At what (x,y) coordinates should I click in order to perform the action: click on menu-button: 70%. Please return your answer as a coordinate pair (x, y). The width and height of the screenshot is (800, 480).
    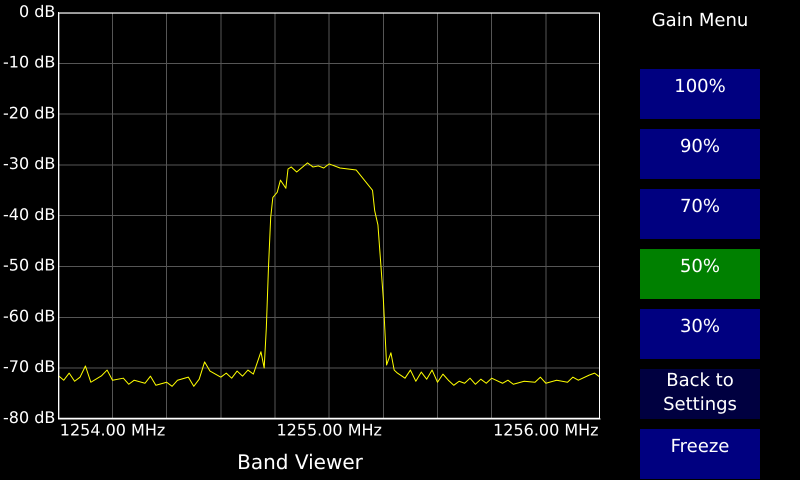
    Looking at the image, I should click on (700, 214).